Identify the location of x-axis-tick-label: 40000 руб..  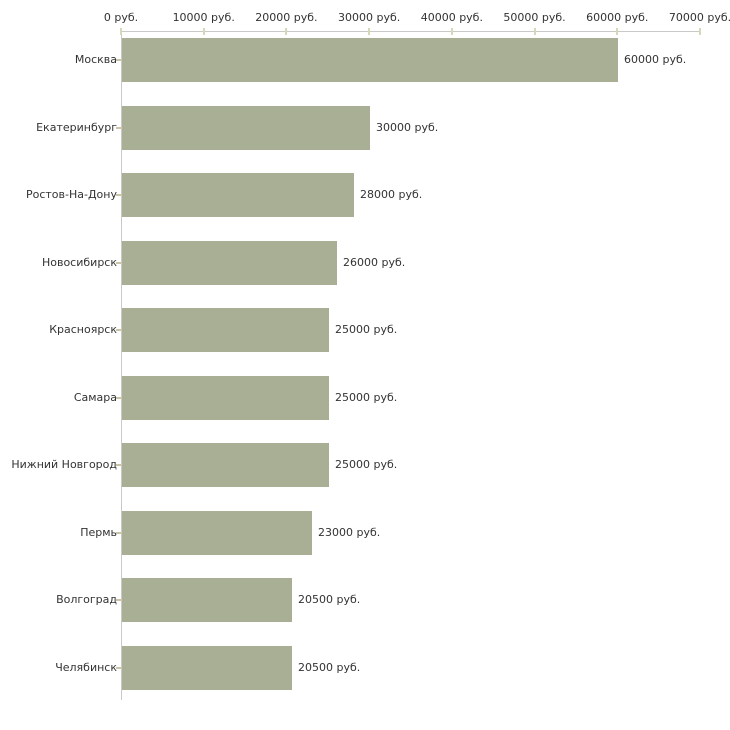
(451, 17).